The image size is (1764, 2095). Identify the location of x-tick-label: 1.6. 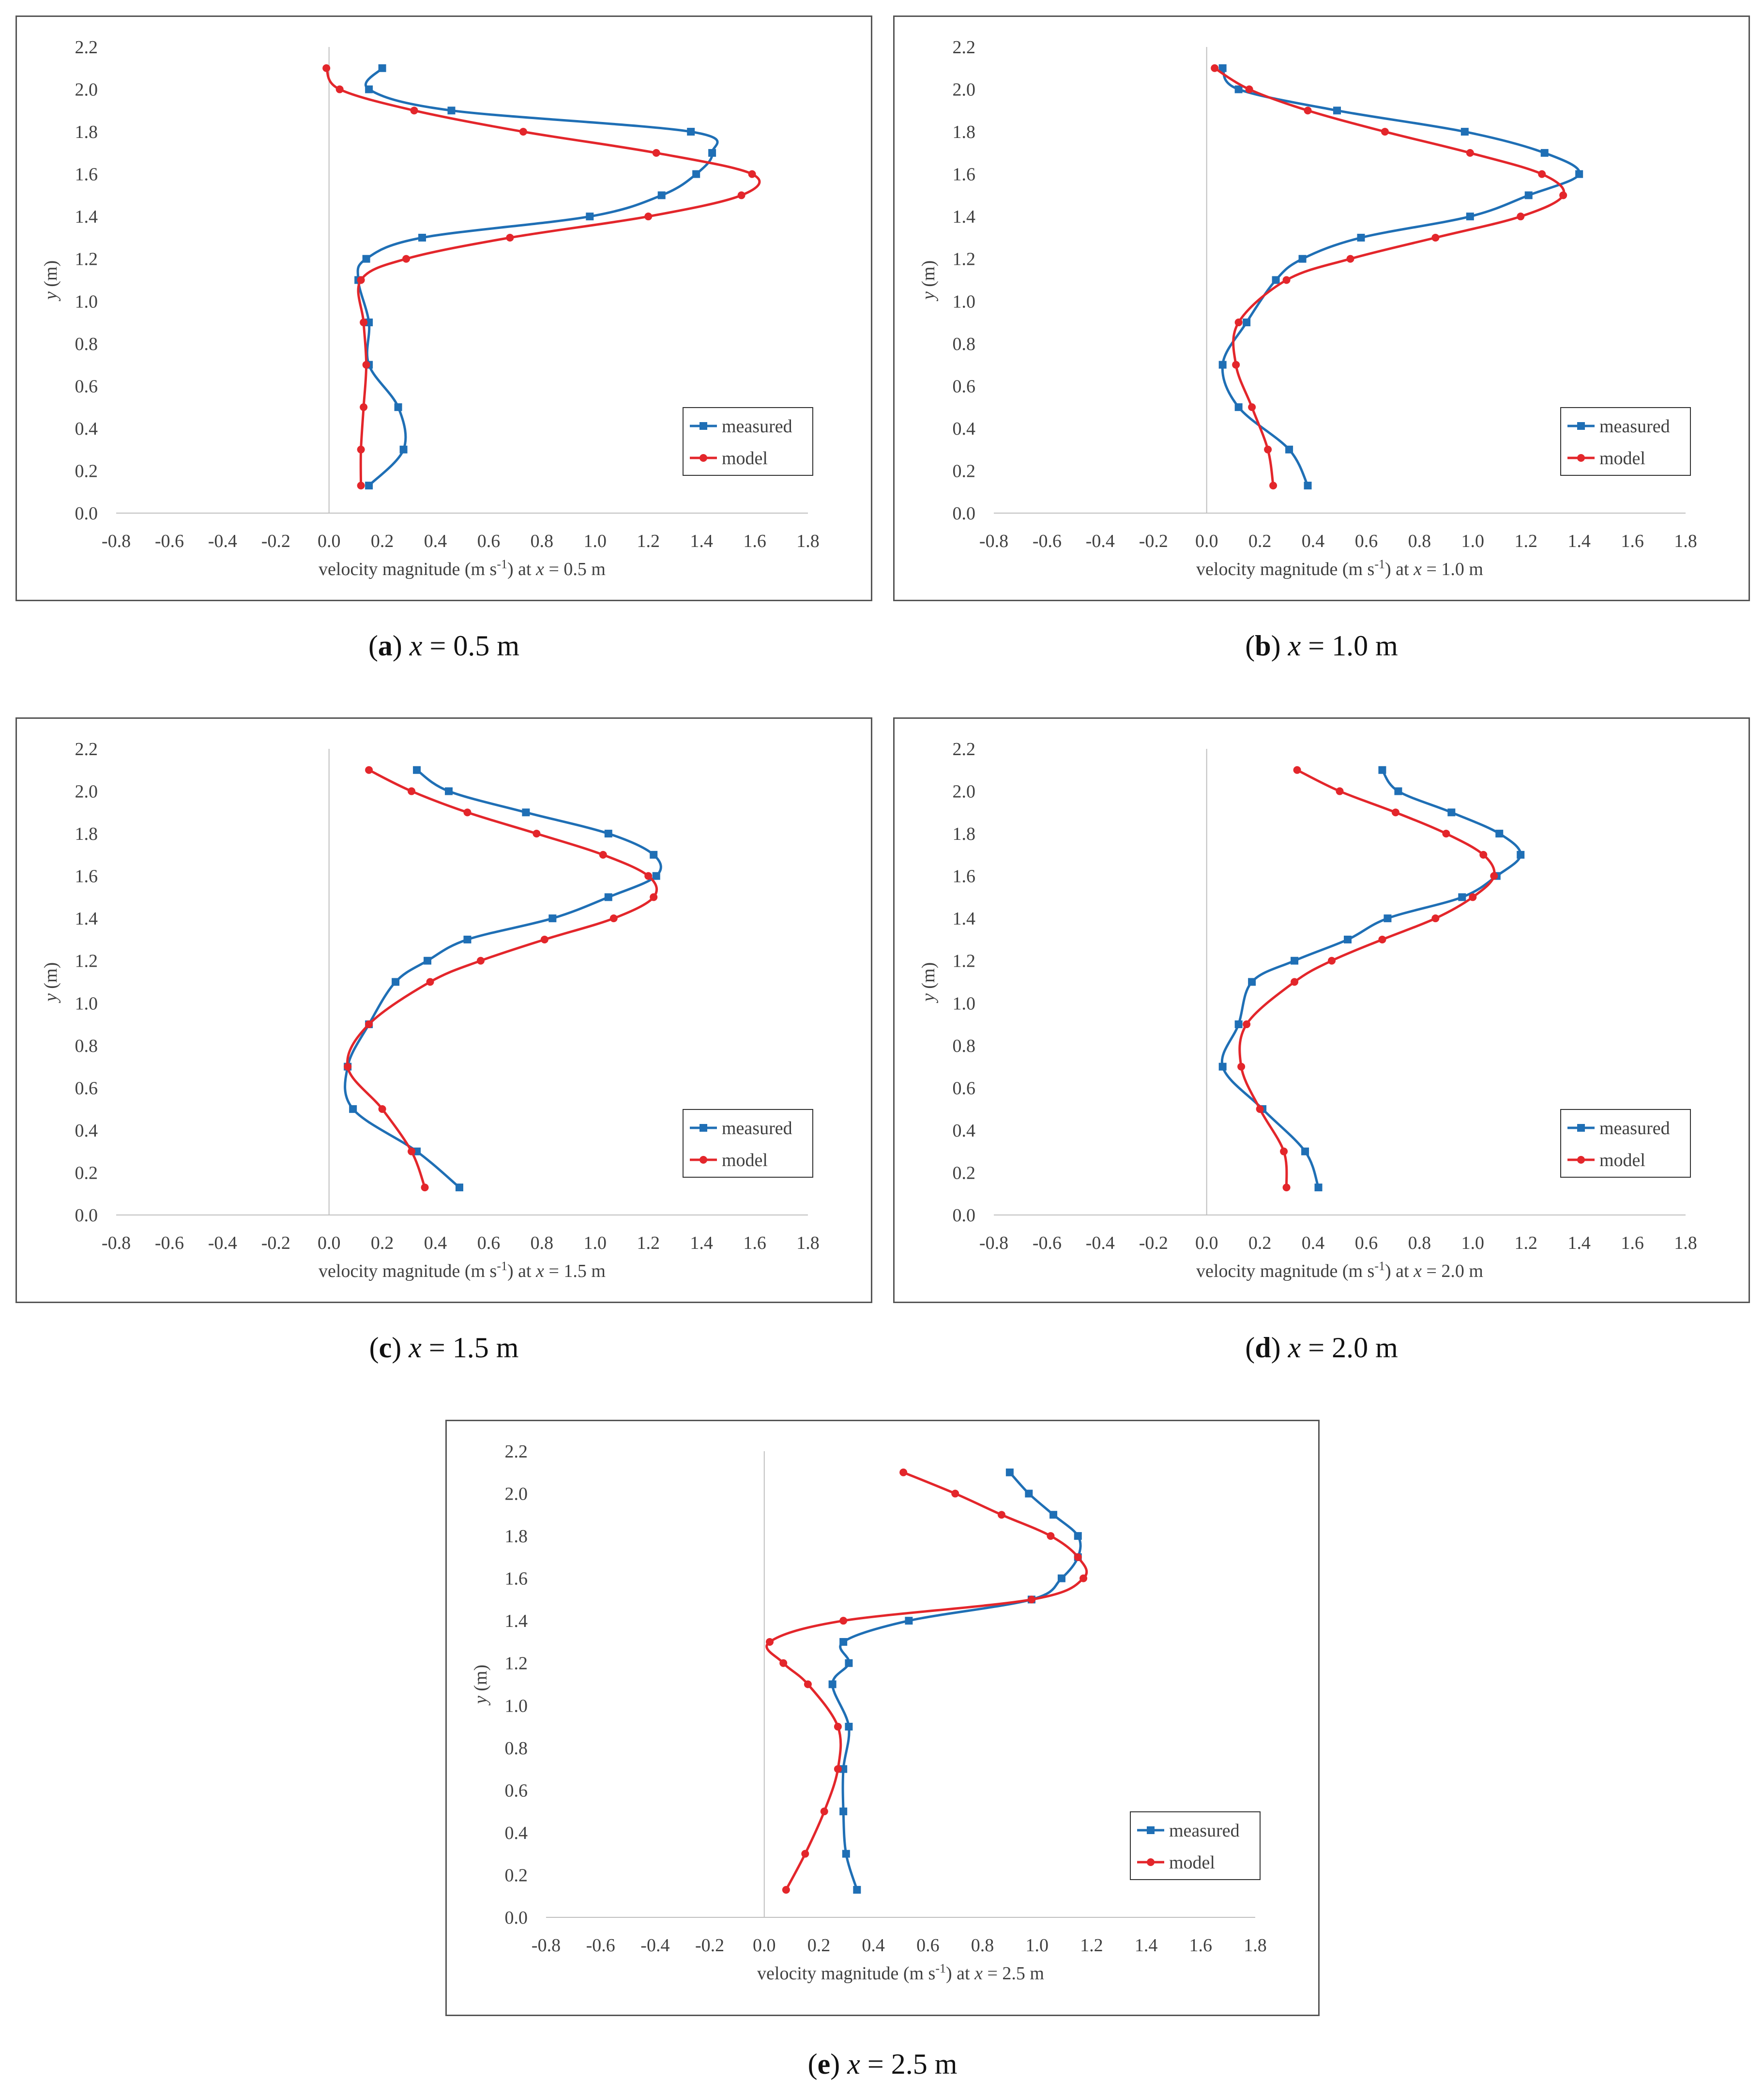
(1632, 1243).